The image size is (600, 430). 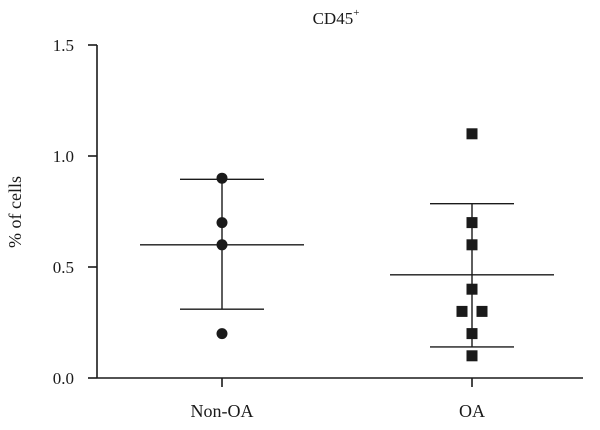 I want to click on series-oa, so click(x=472, y=245).